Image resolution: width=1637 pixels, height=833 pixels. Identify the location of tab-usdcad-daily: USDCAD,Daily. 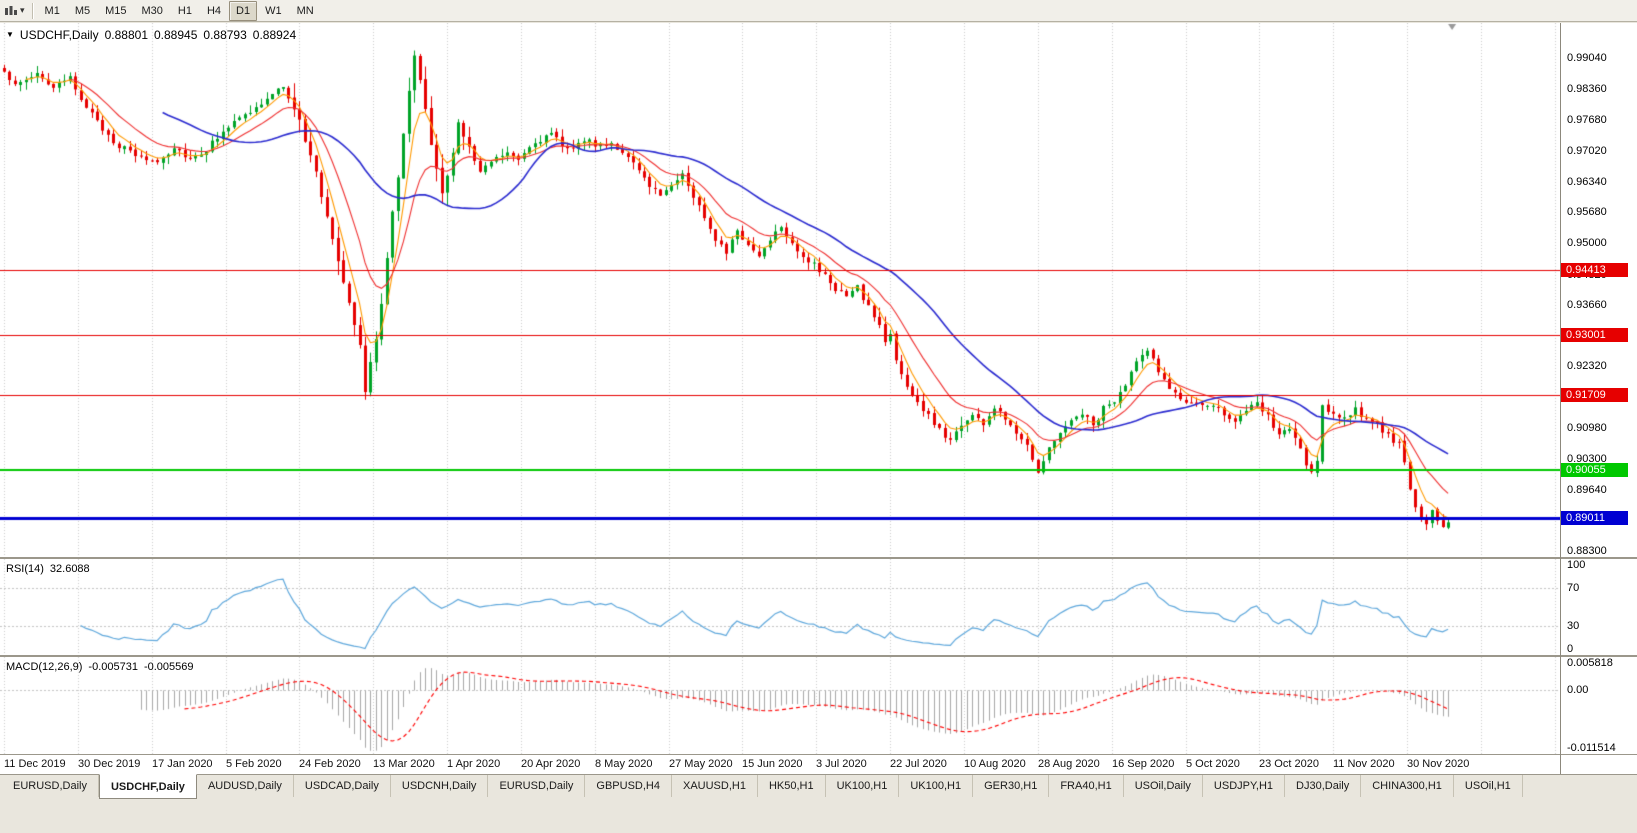
(342, 786).